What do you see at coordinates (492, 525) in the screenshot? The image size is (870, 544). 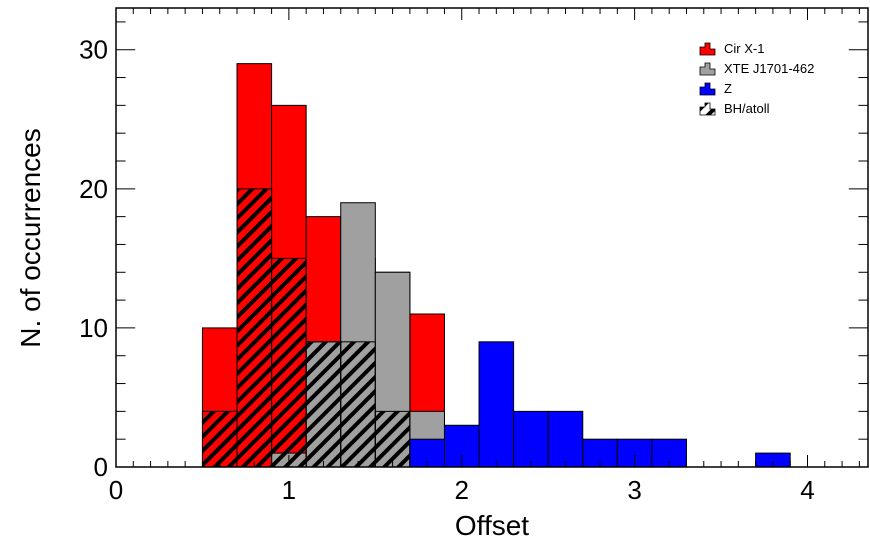 I see `x-axis-title: Offset` at bounding box center [492, 525].